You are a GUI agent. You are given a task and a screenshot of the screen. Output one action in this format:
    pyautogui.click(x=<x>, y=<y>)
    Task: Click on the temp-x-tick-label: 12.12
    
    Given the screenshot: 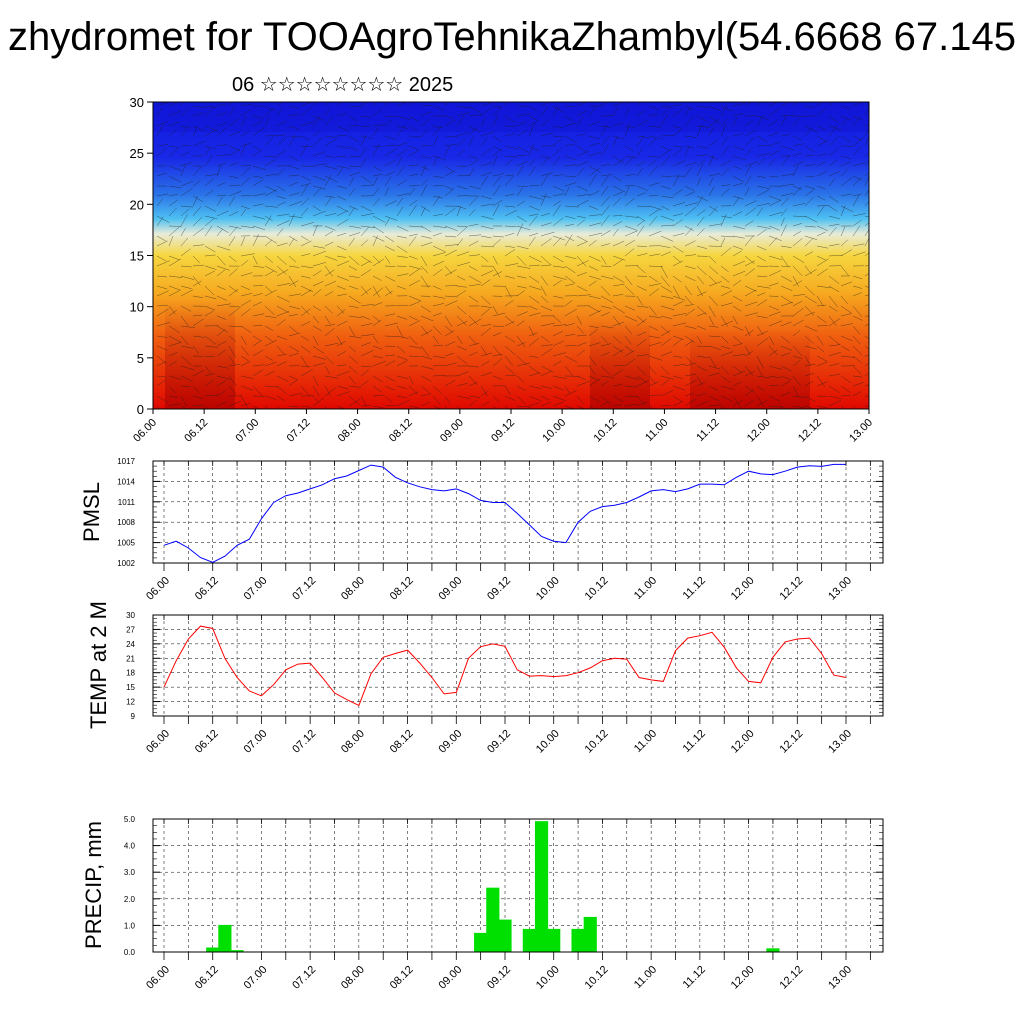 What is the action you would take?
    pyautogui.click(x=791, y=742)
    